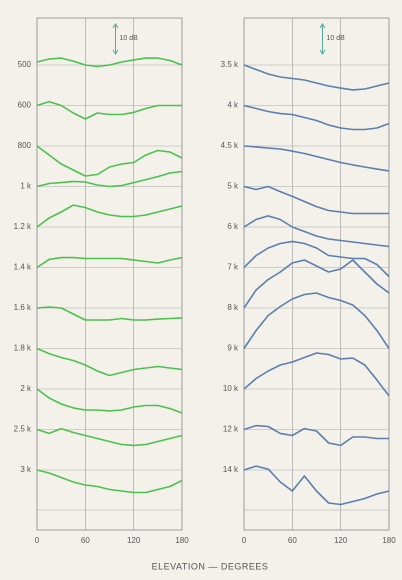  I want to click on row-label: 500, so click(25, 64).